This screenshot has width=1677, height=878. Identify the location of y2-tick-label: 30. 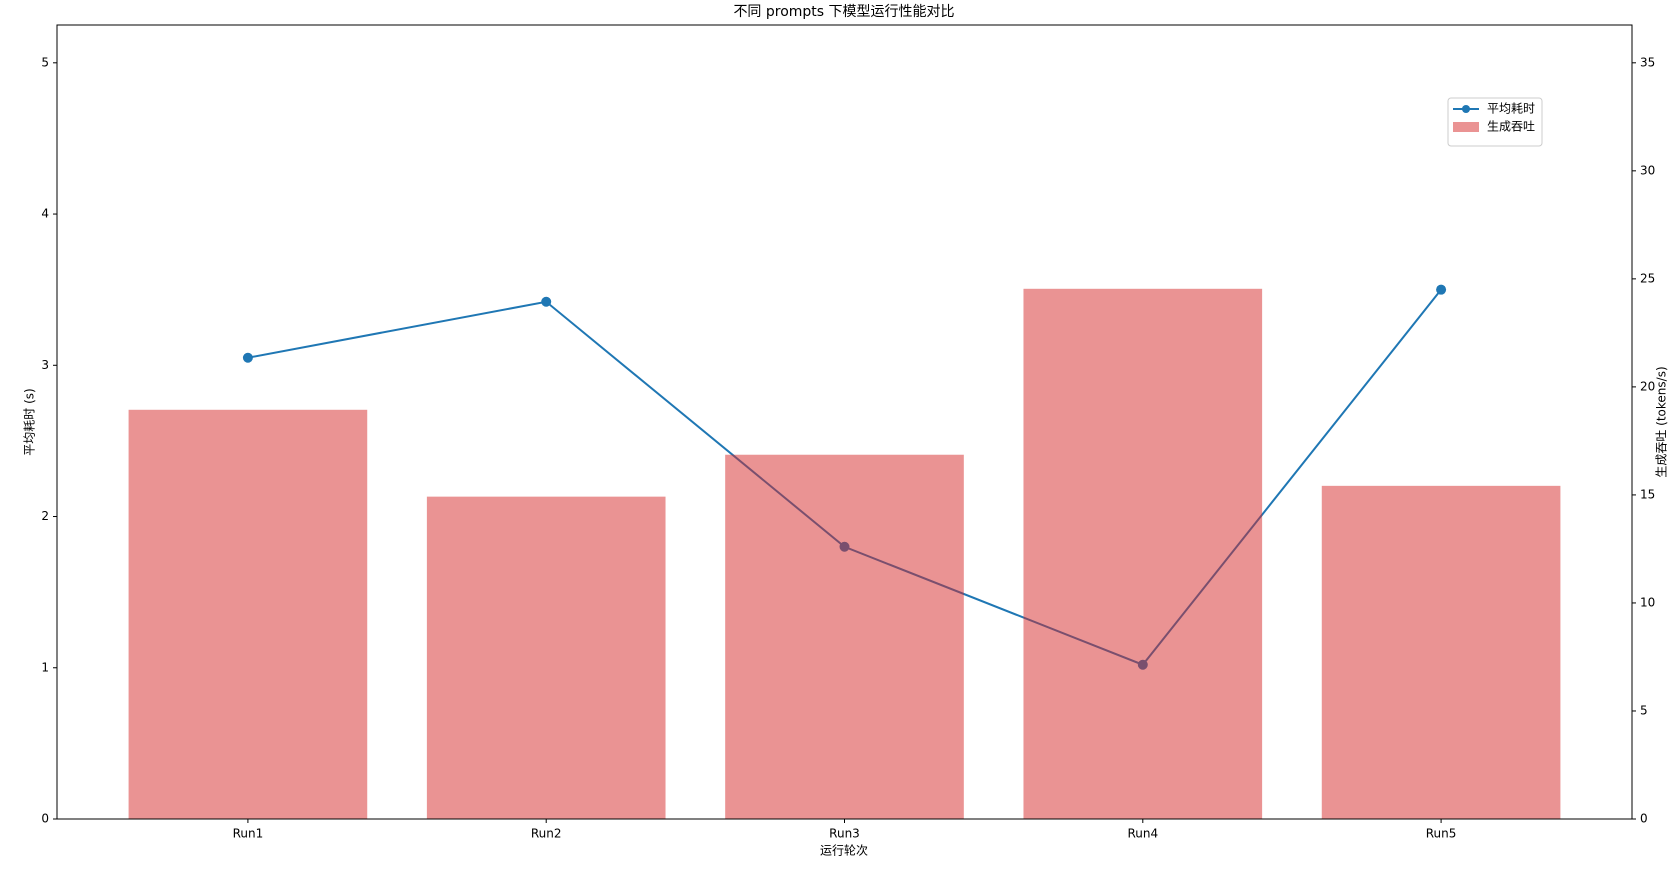
(1647, 170).